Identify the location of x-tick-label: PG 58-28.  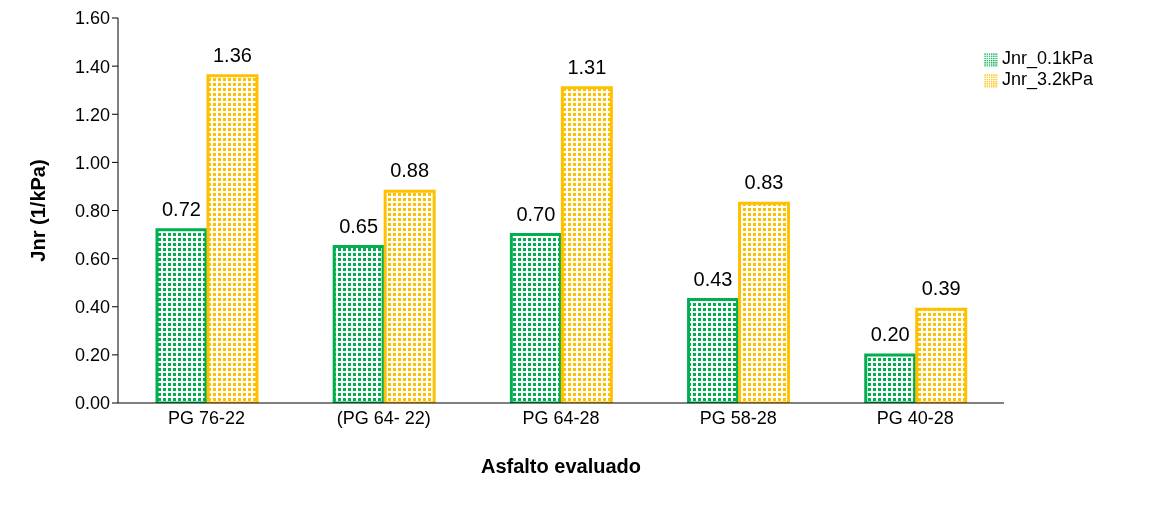
(738, 417).